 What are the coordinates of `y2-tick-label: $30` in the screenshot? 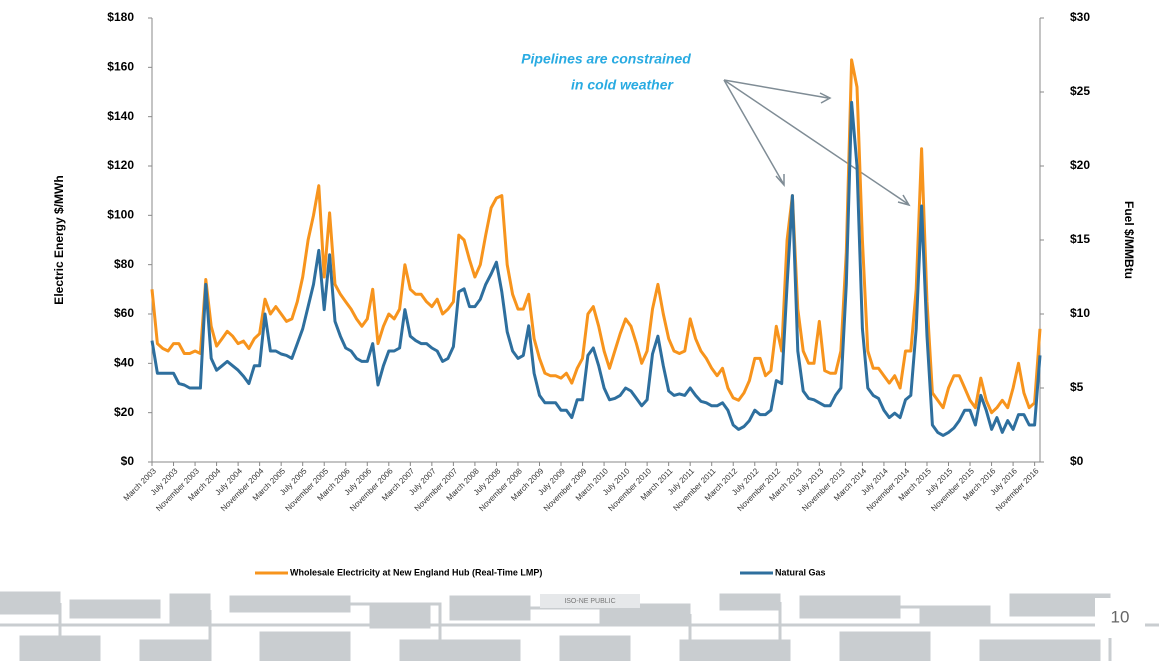 It's located at (1080, 17).